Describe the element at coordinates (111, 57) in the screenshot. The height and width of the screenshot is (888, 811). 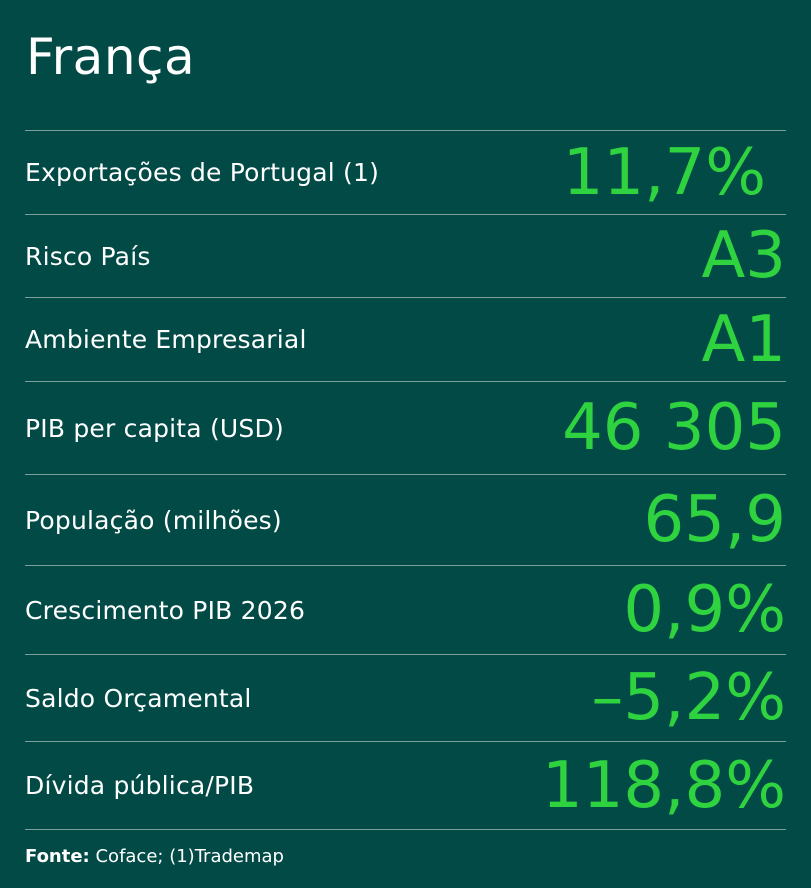
I see `page-title: França` at that location.